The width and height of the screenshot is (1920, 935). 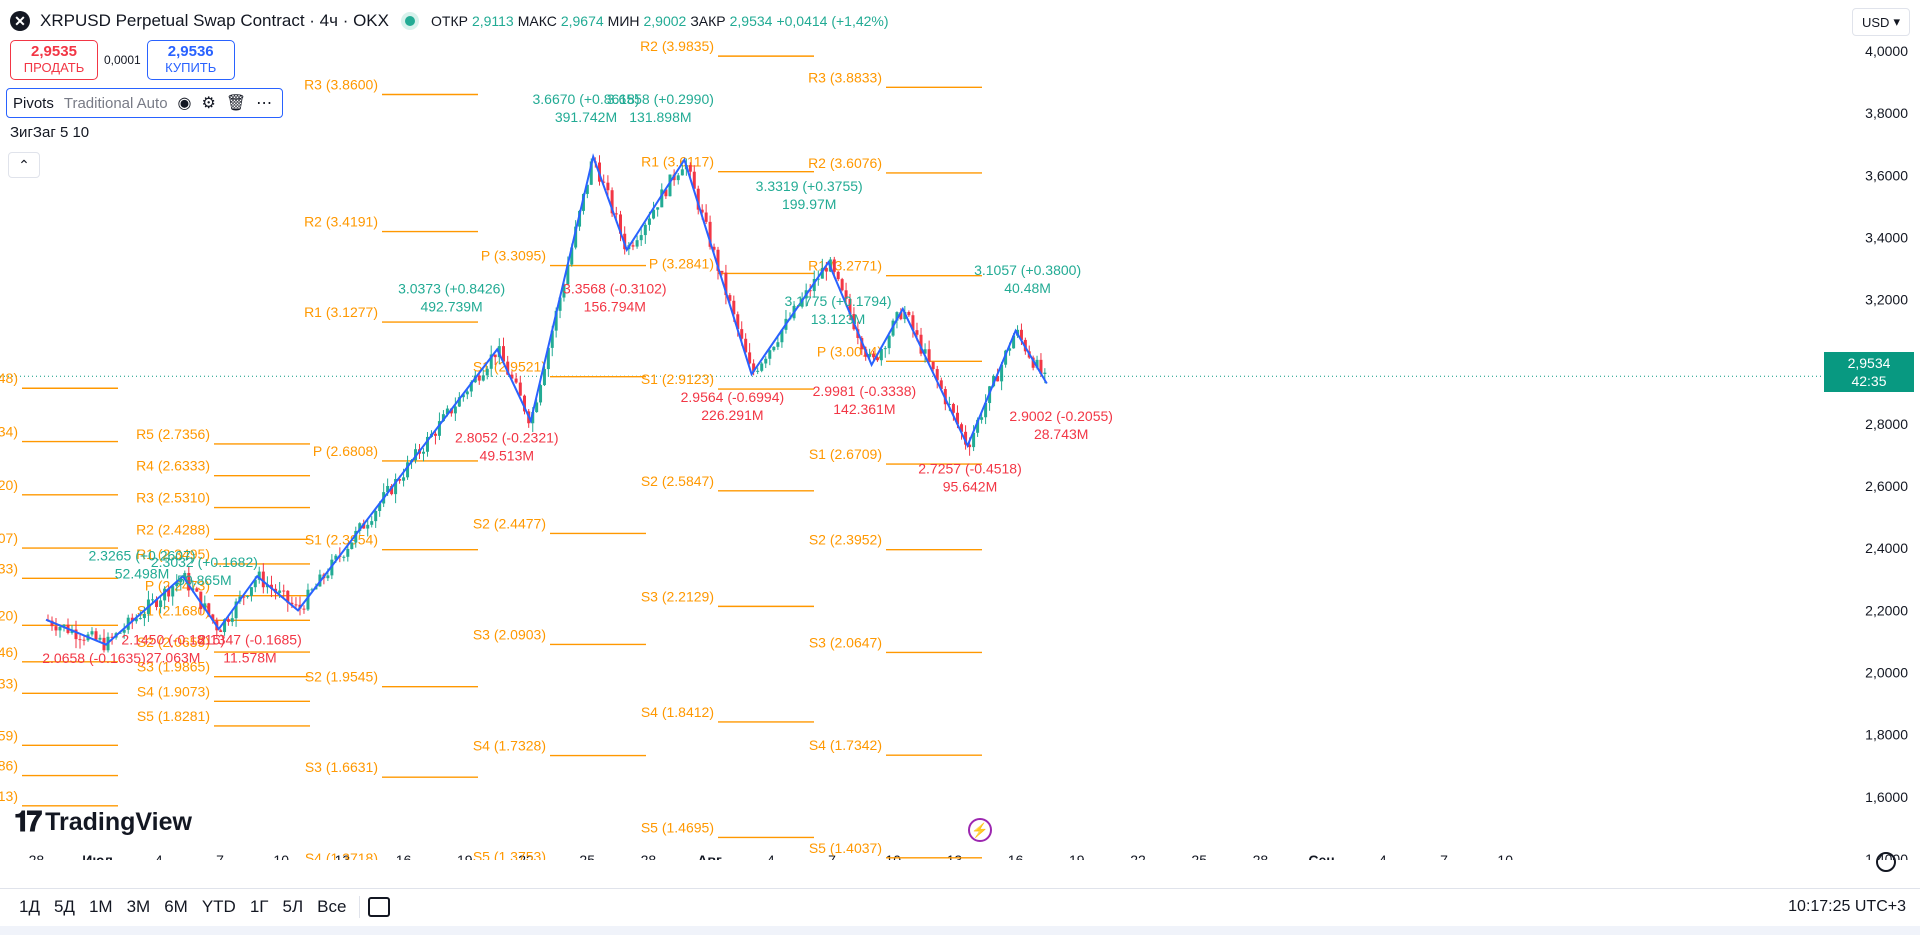 I want to click on low-label: МИН, so click(x=623, y=21).